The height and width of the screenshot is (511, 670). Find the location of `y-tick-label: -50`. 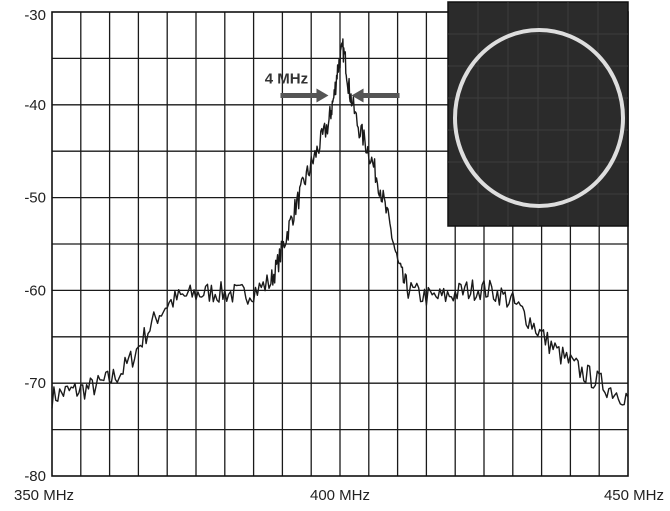

y-tick-label: -50 is located at coordinates (35, 198).